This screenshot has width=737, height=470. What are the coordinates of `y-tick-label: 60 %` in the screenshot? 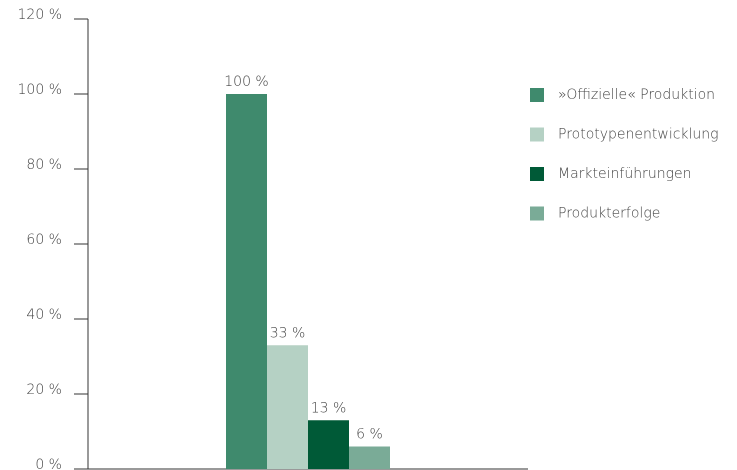 It's located at (44, 240).